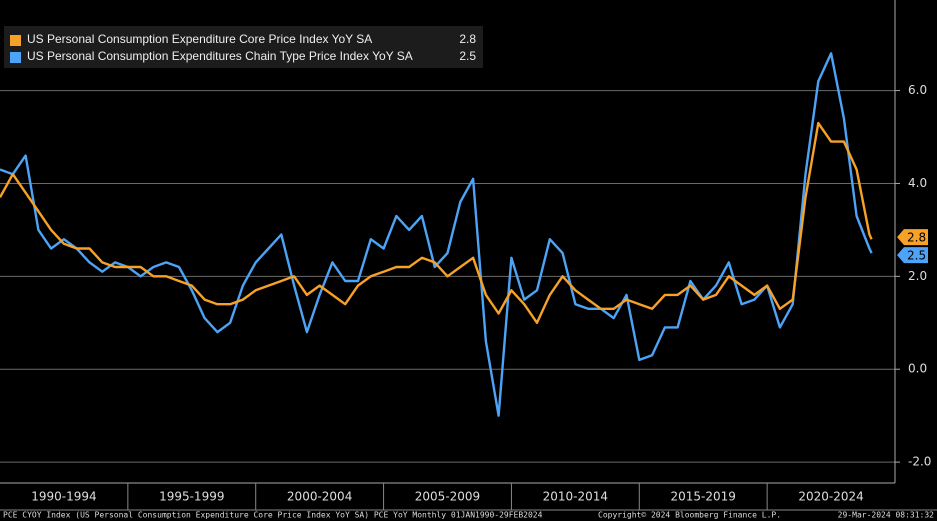 Image resolution: width=937 pixels, height=521 pixels. I want to click on legend-value: 2.5, so click(467, 56).